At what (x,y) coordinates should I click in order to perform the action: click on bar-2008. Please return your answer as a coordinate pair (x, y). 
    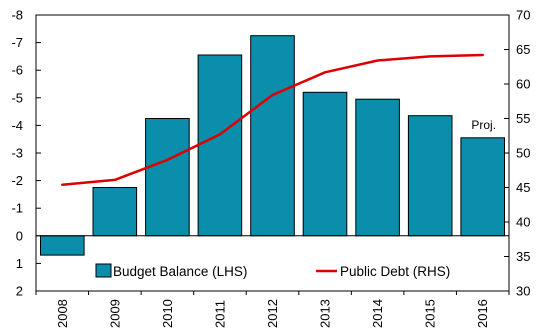
    Looking at the image, I should click on (62, 245).